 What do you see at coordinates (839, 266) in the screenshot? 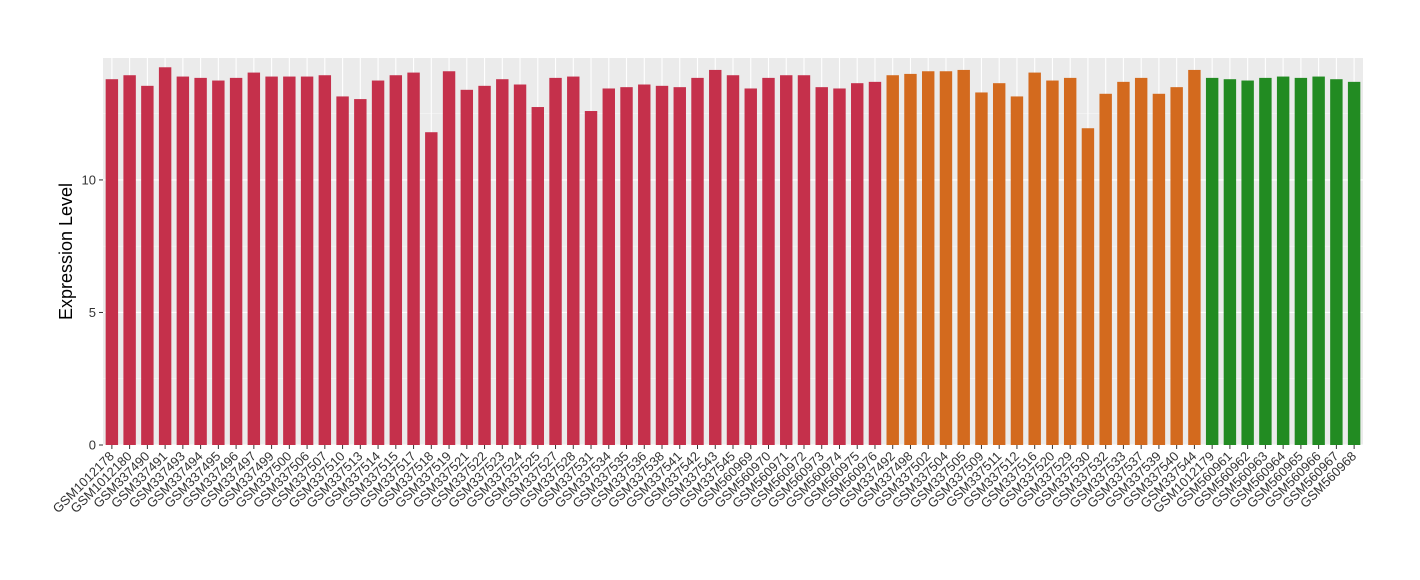
I see `bar-GSM560974` at bounding box center [839, 266].